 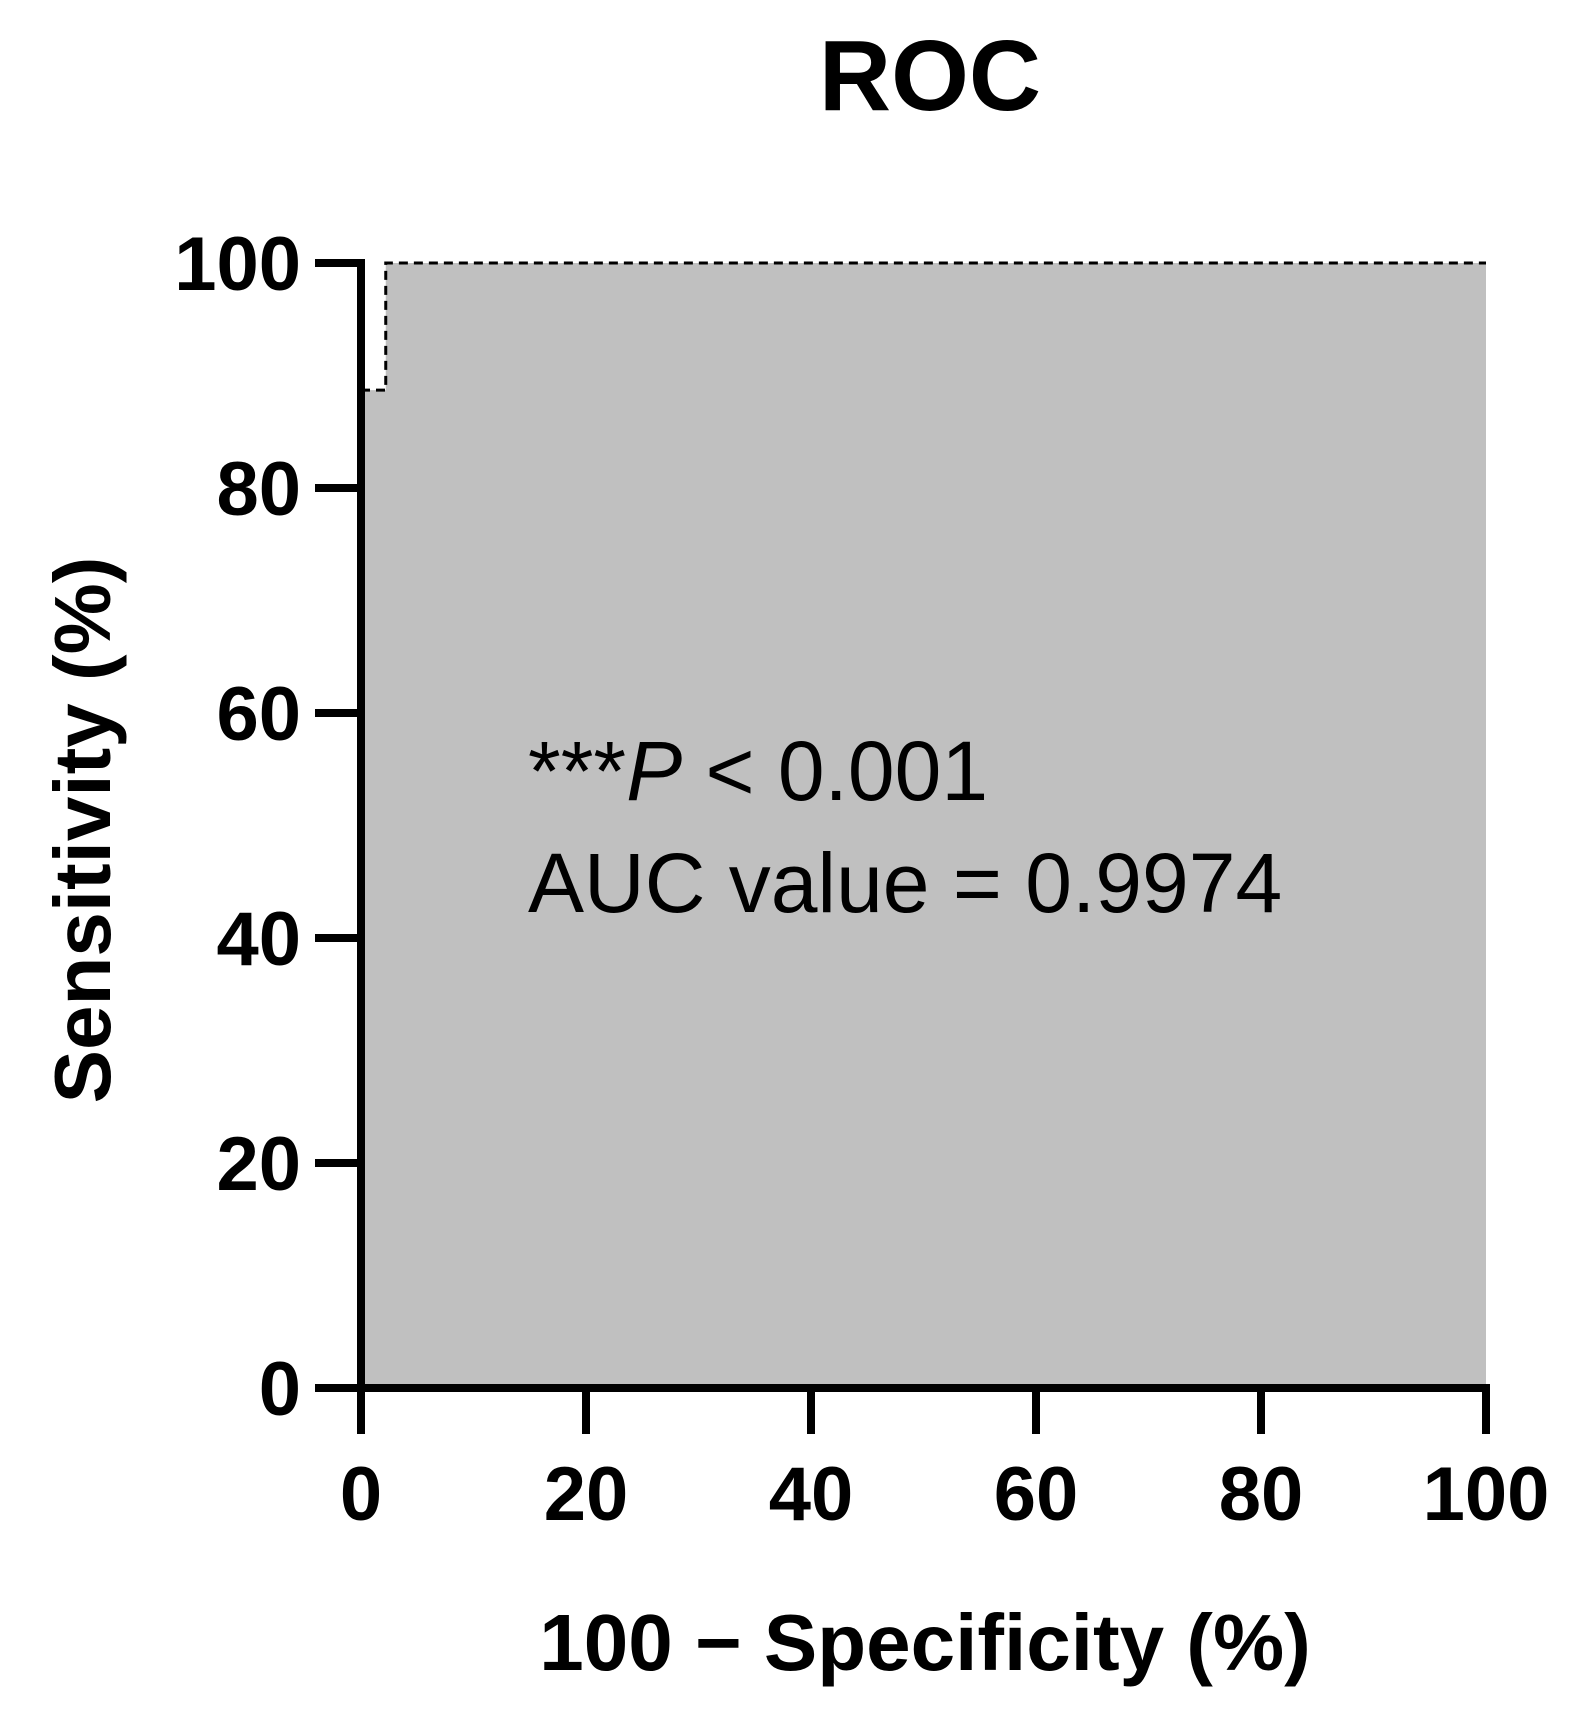 What do you see at coordinates (577, 771) in the screenshot?
I see `p-stars: ***` at bounding box center [577, 771].